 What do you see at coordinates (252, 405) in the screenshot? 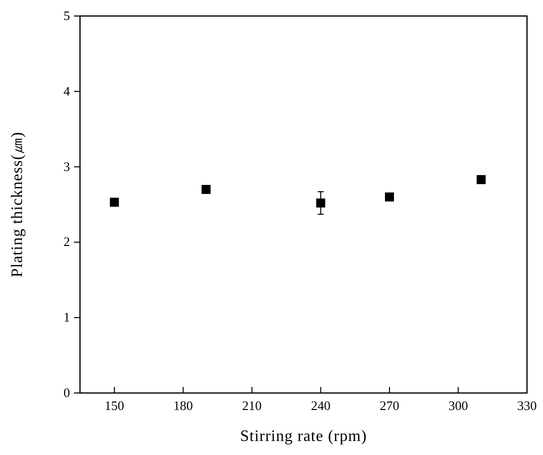
I see `x-tick-label: 210` at bounding box center [252, 405].